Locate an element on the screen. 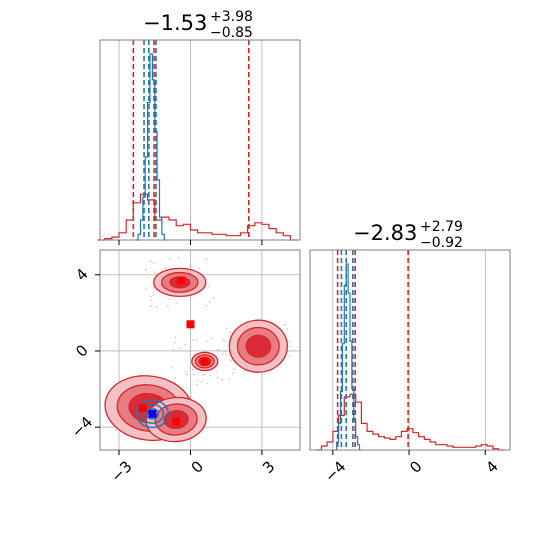 The image size is (550, 550). title-param-1: −1.53 +3.98 −0.85 is located at coordinates (198, 25).